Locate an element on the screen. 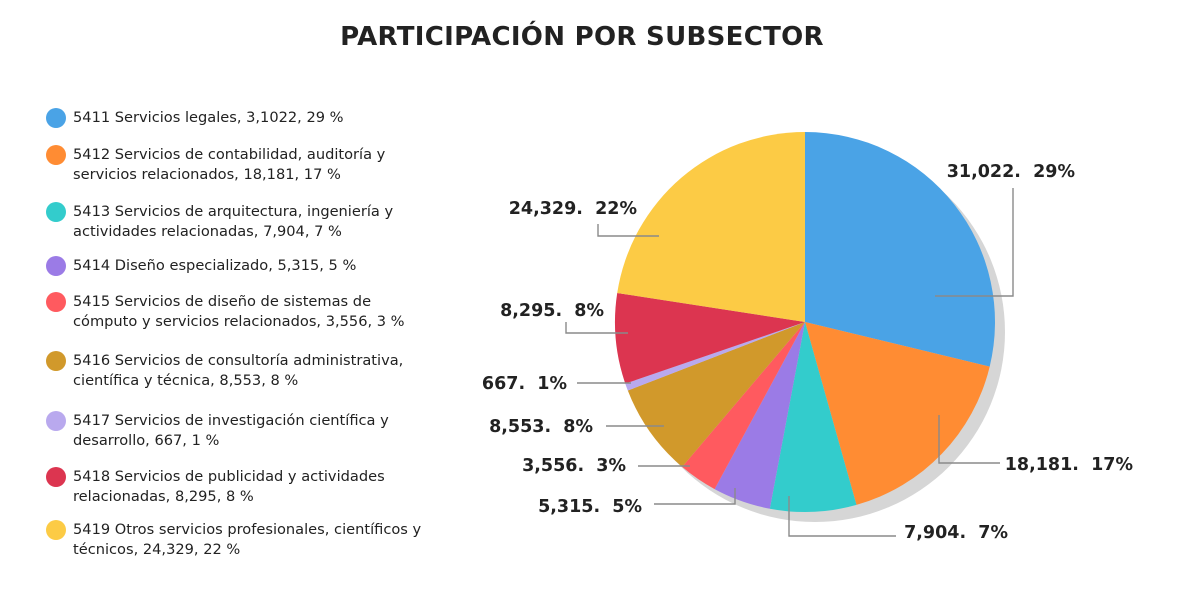 The image size is (1200, 616). legend-label: 5411 Servicios legales, 3,1022, 29 % is located at coordinates (208, 117).